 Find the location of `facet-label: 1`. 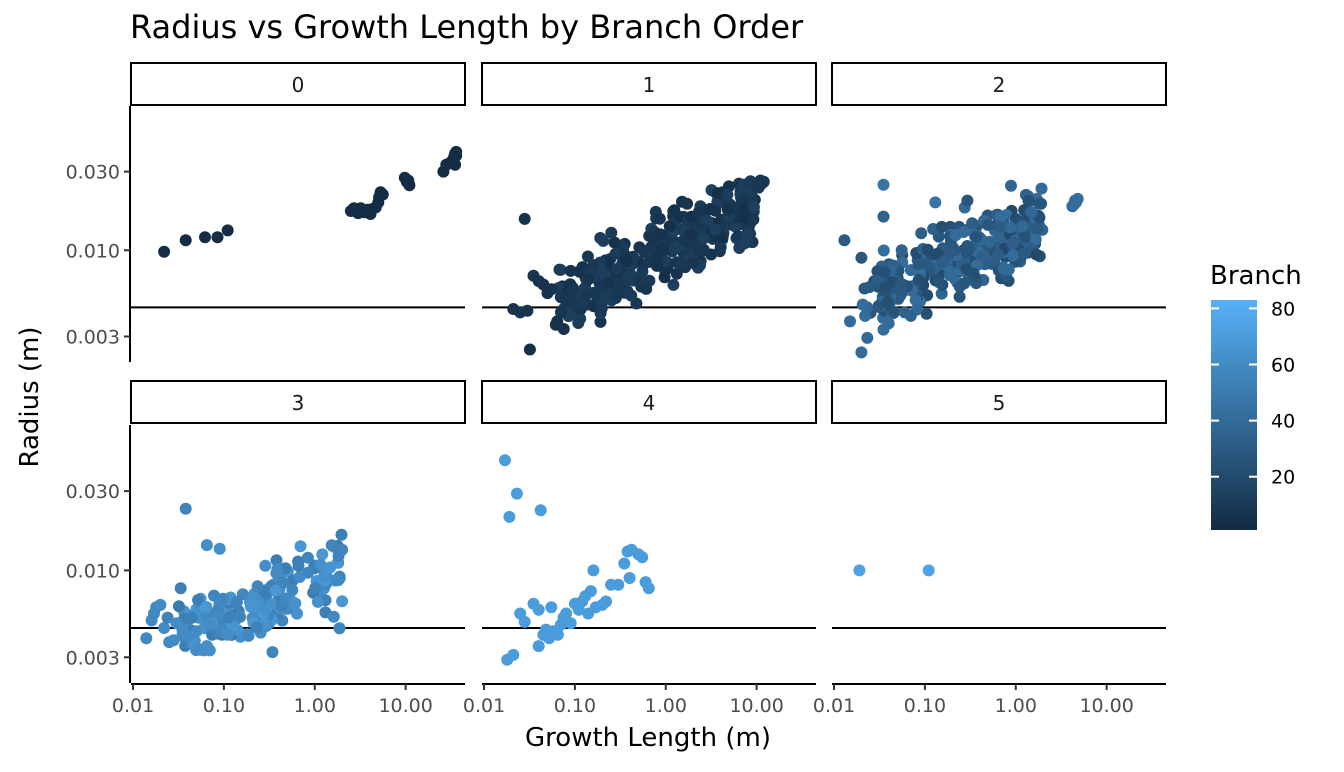

facet-label: 1 is located at coordinates (649, 85).